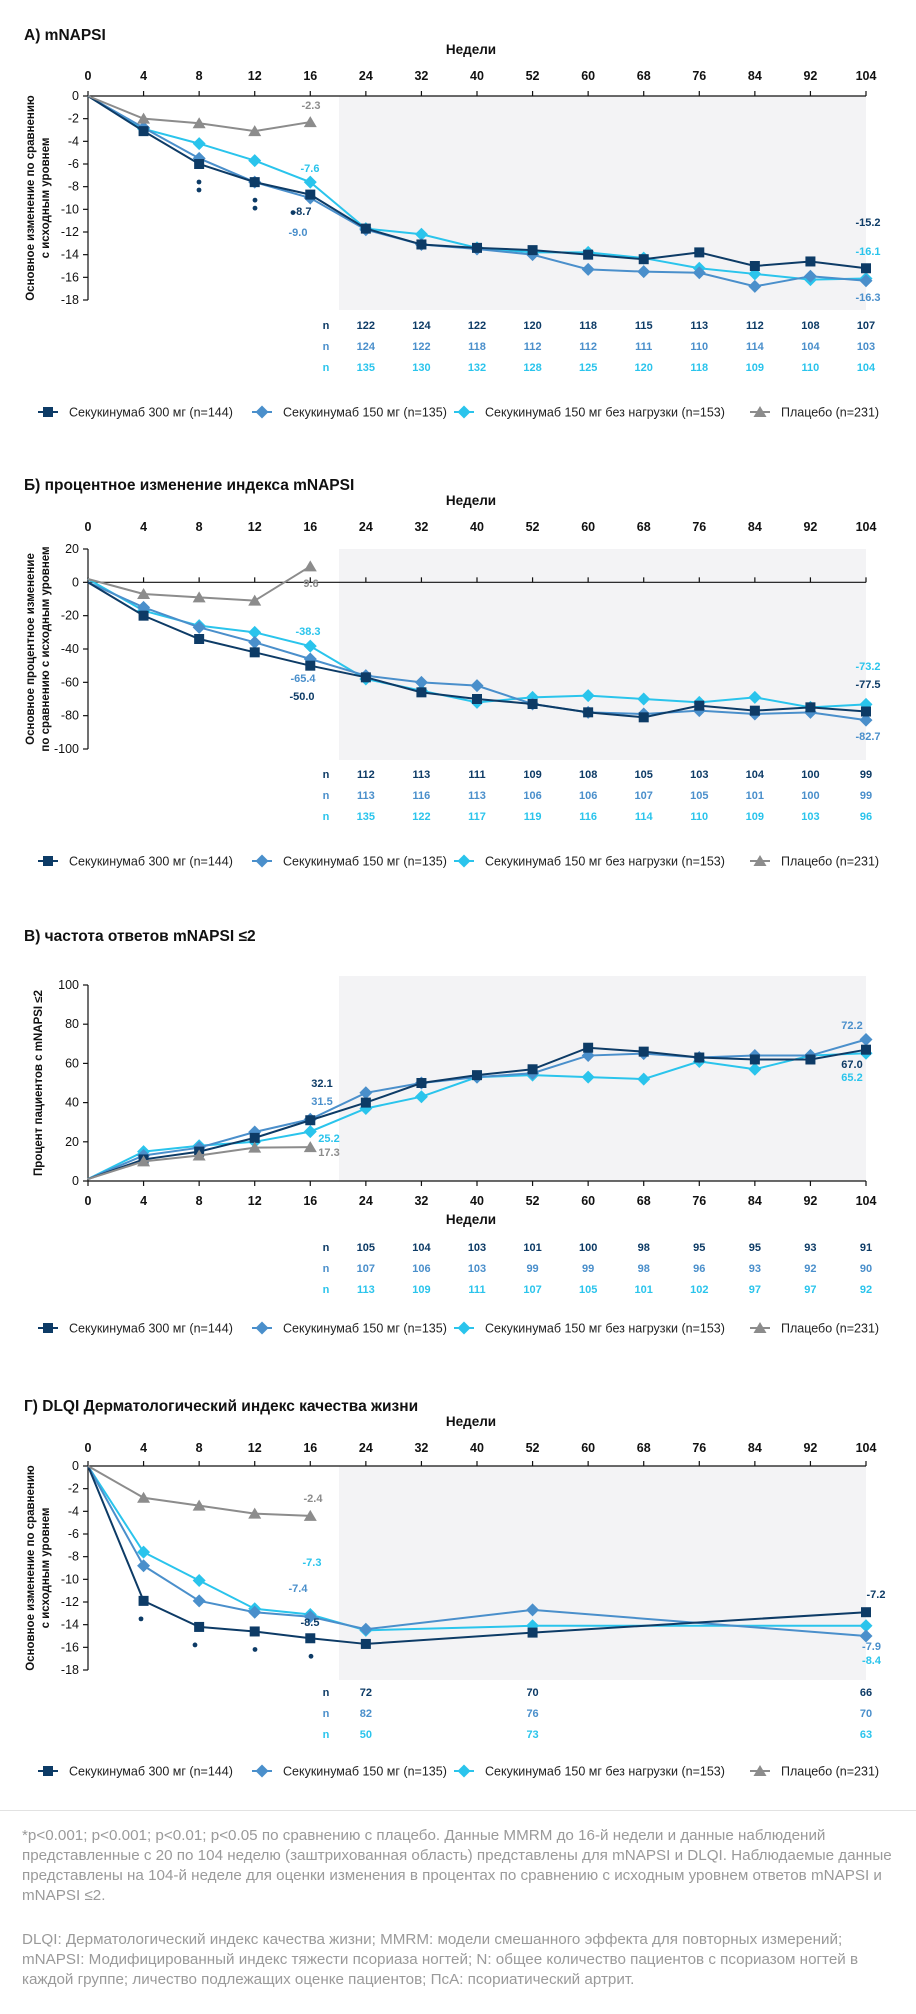  I want to click on n-value-s300: 100, so click(810, 775).